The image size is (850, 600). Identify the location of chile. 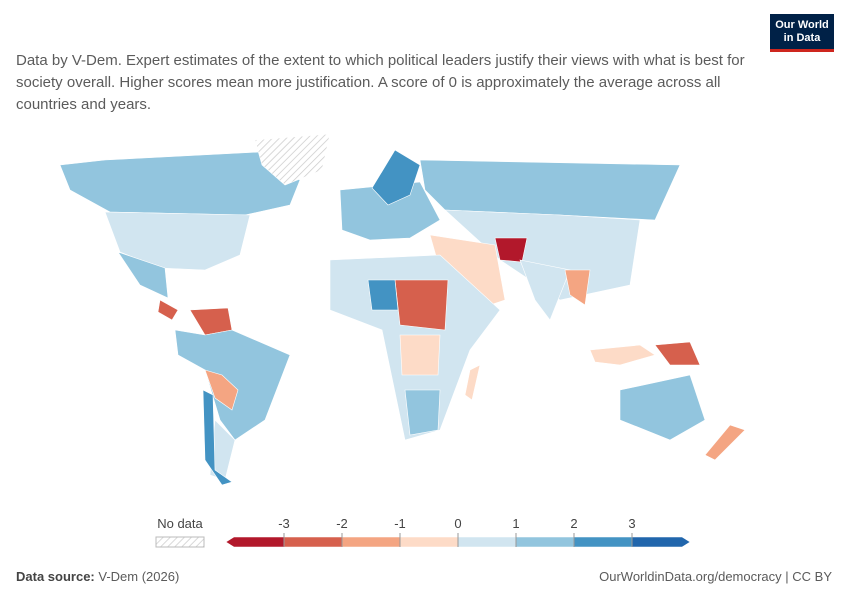
(217, 437).